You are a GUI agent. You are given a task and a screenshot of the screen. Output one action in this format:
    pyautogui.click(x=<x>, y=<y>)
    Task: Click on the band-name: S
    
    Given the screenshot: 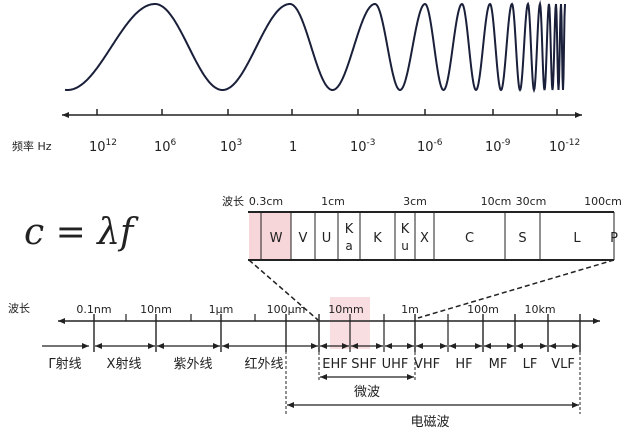 What is the action you would take?
    pyautogui.click(x=522, y=238)
    